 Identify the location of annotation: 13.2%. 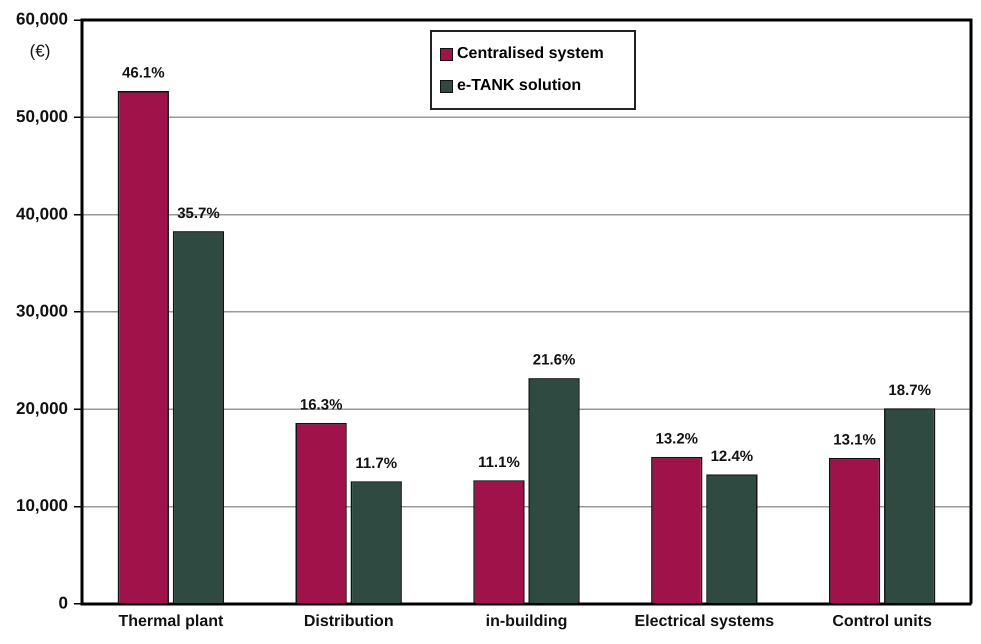
(676, 439).